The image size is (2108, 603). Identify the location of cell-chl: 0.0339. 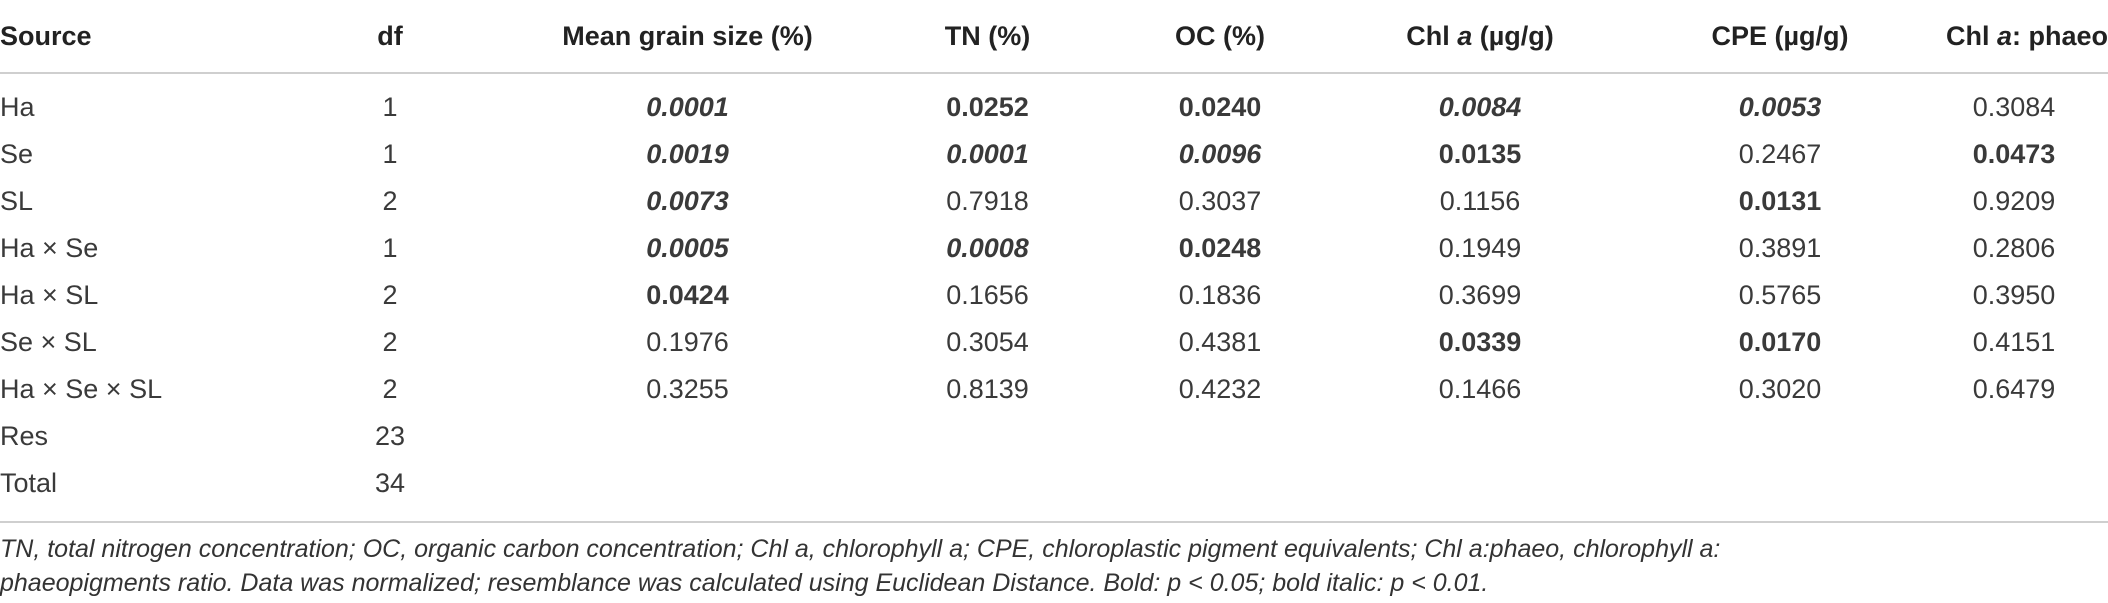
(1480, 342).